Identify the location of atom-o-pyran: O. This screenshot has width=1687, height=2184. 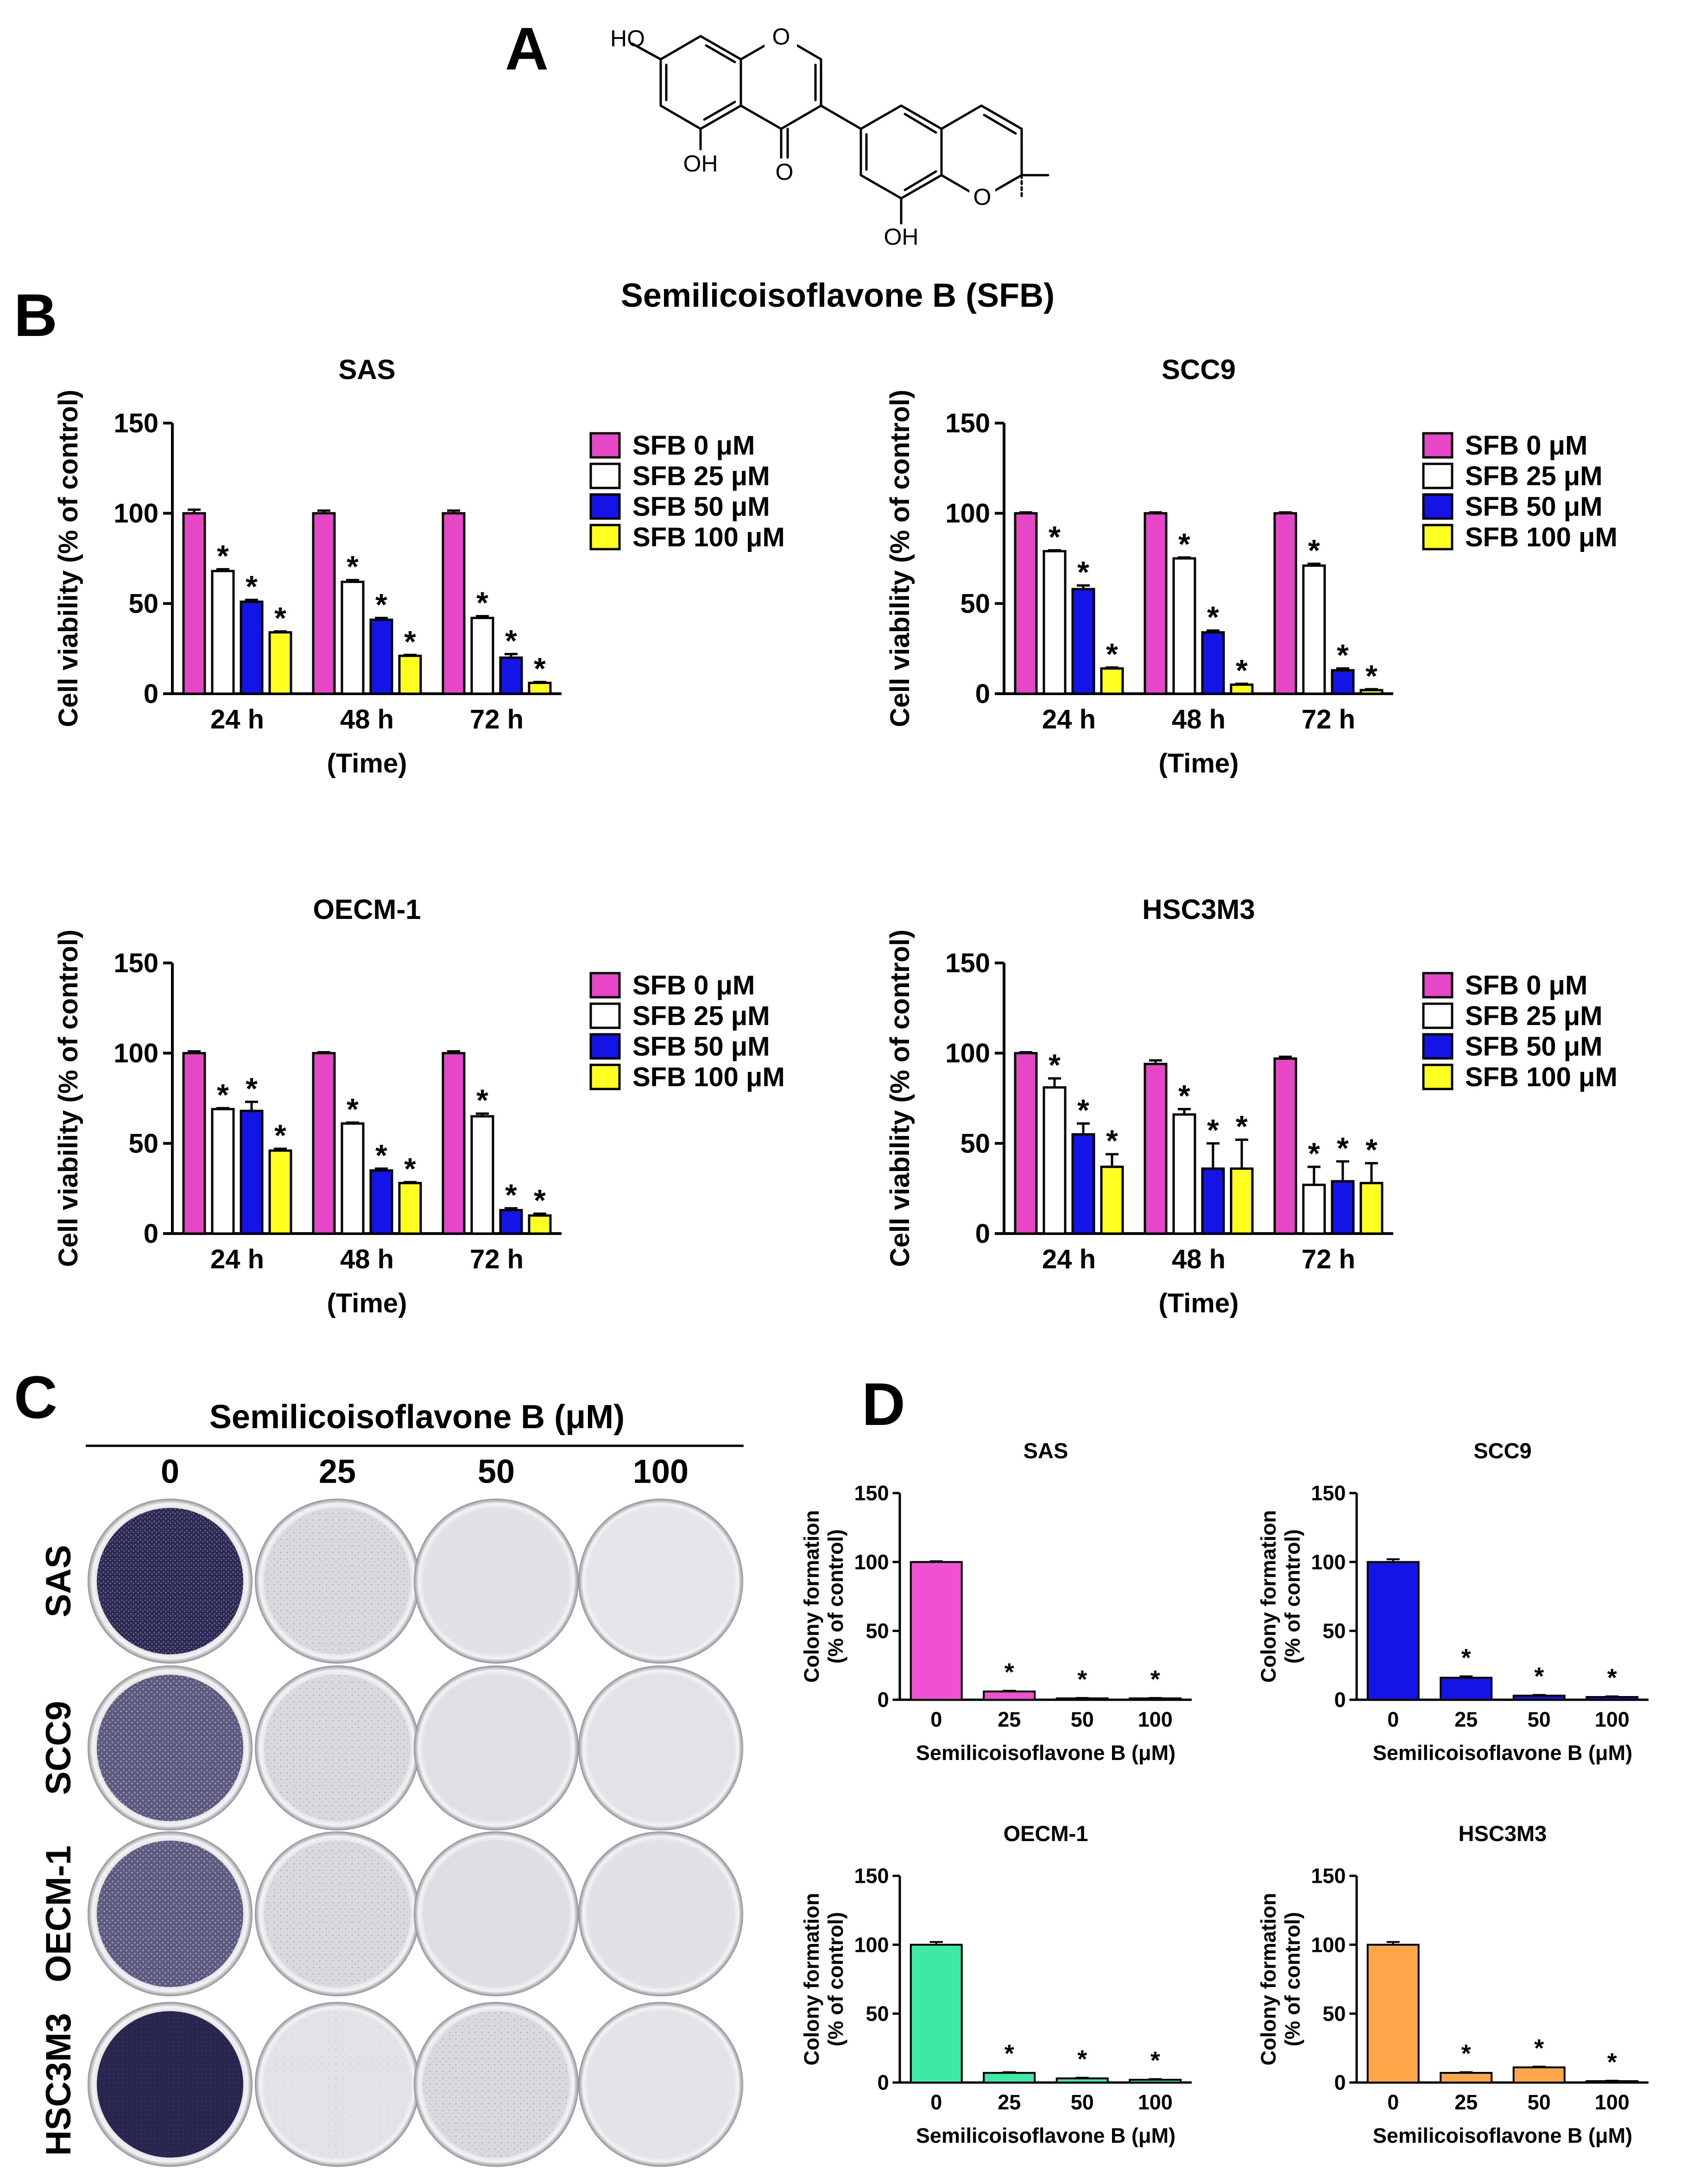
(982, 197).